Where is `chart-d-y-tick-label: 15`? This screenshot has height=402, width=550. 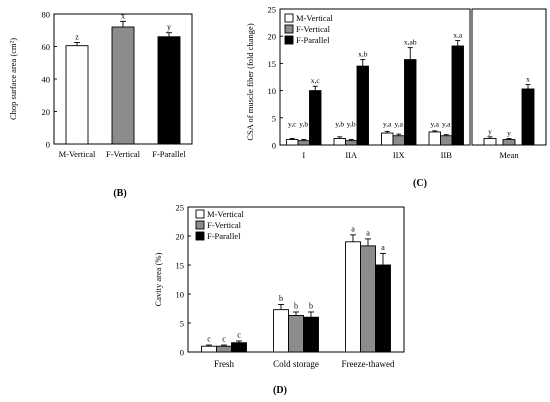
chart-d-y-tick-label: 15 is located at coordinates (180, 266).